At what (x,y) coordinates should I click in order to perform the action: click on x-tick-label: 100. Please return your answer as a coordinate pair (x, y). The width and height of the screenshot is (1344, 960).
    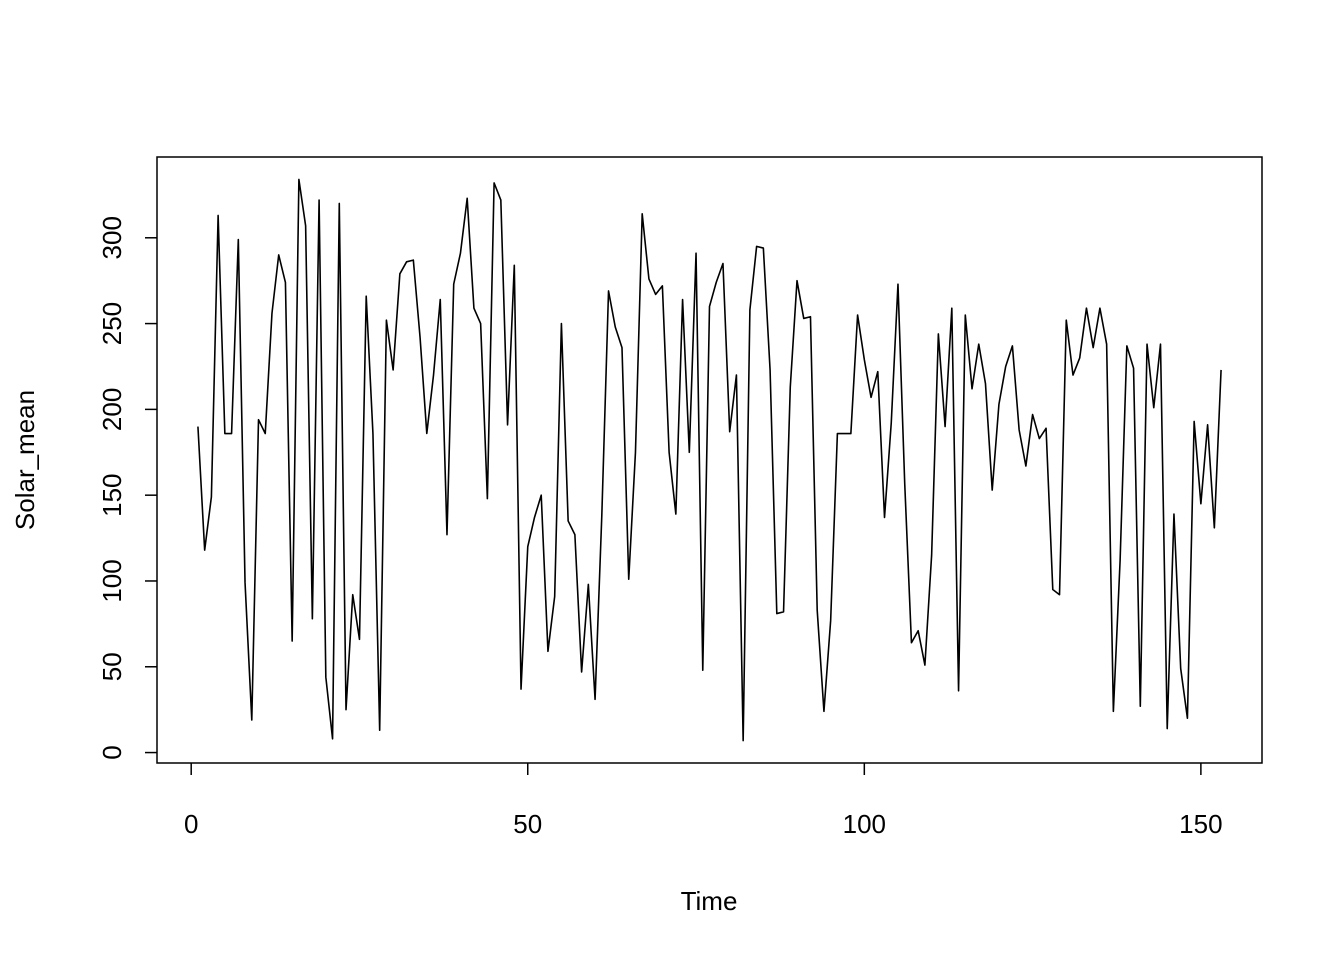
    Looking at the image, I should click on (864, 824).